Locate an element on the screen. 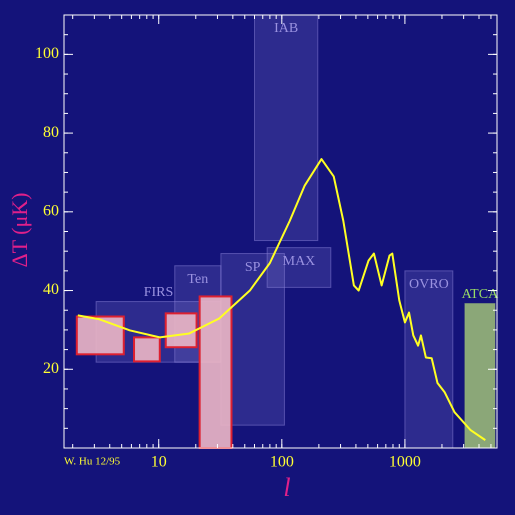 Image resolution: width=515 pixels, height=515 pixels. x-axis-label: l is located at coordinates (286, 487).